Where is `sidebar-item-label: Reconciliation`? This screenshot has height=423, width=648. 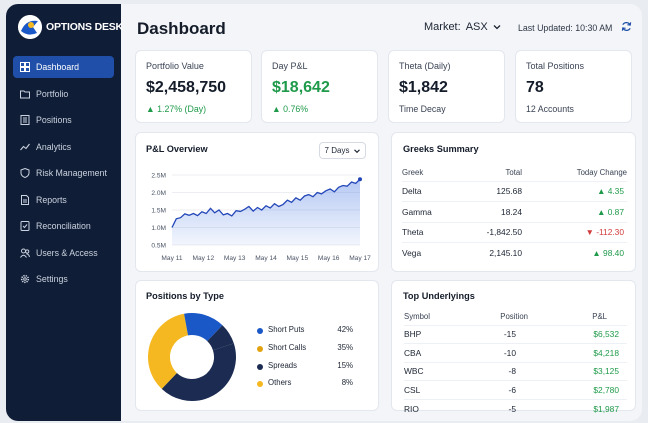
sidebar-item-label: Reconciliation is located at coordinates (63, 226).